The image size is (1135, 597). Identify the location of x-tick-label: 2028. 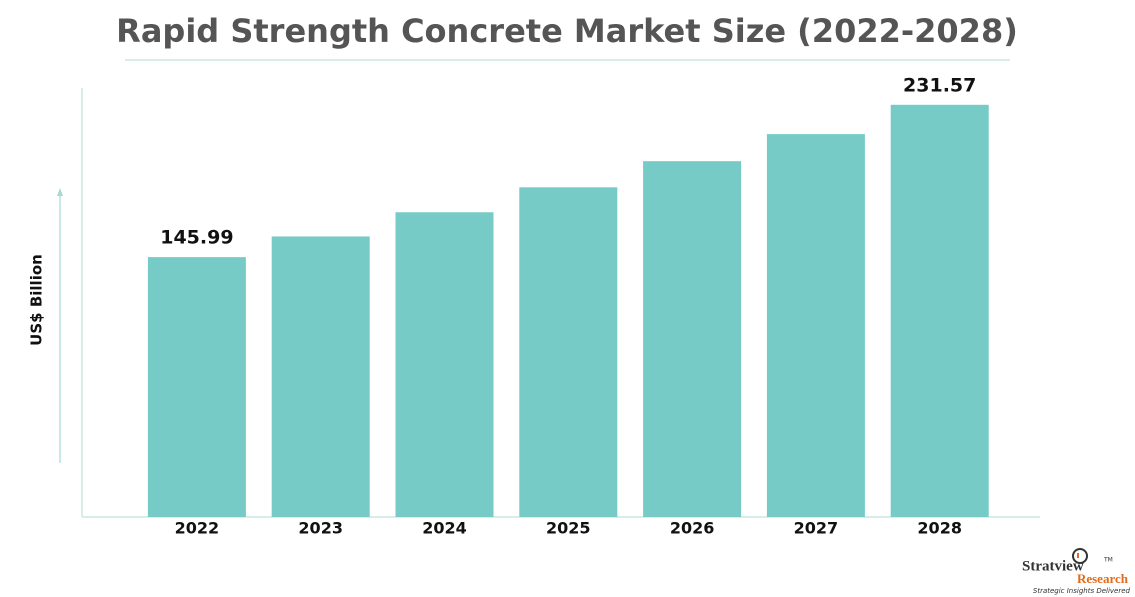
(939, 528).